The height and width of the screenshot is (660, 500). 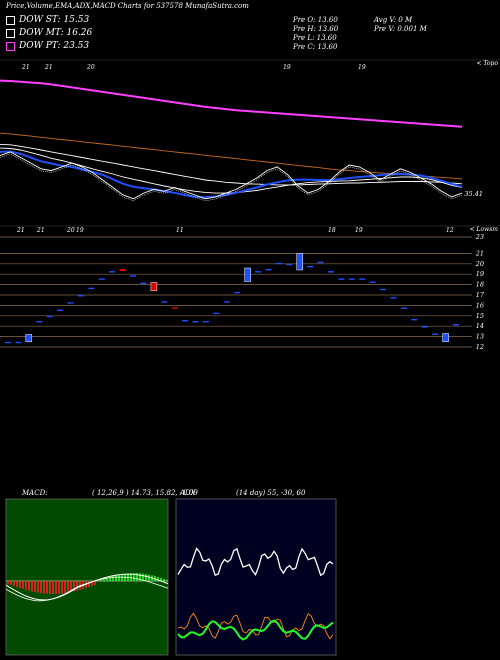 I want to click on price-tick-label: 21, so click(x=479, y=253).